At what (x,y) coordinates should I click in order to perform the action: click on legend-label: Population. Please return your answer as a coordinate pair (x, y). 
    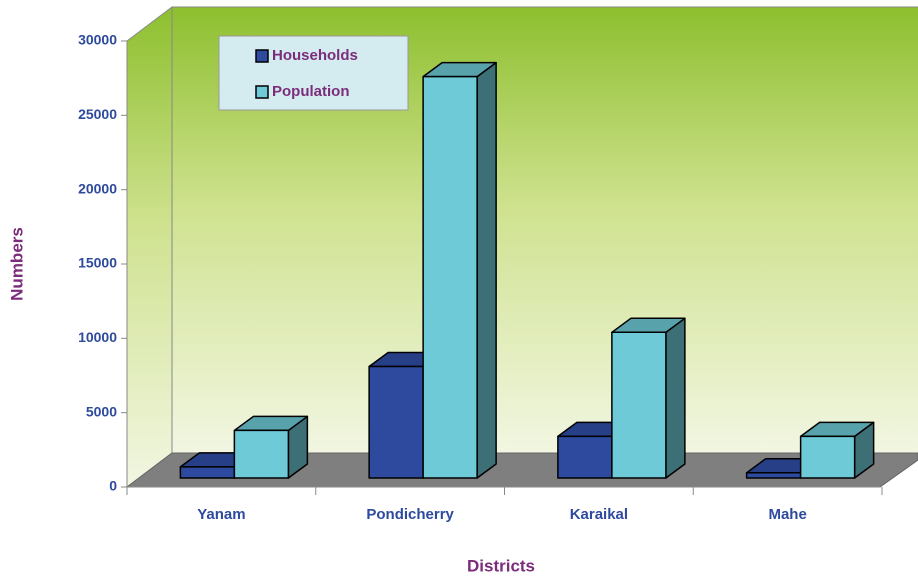
    Looking at the image, I should click on (311, 91).